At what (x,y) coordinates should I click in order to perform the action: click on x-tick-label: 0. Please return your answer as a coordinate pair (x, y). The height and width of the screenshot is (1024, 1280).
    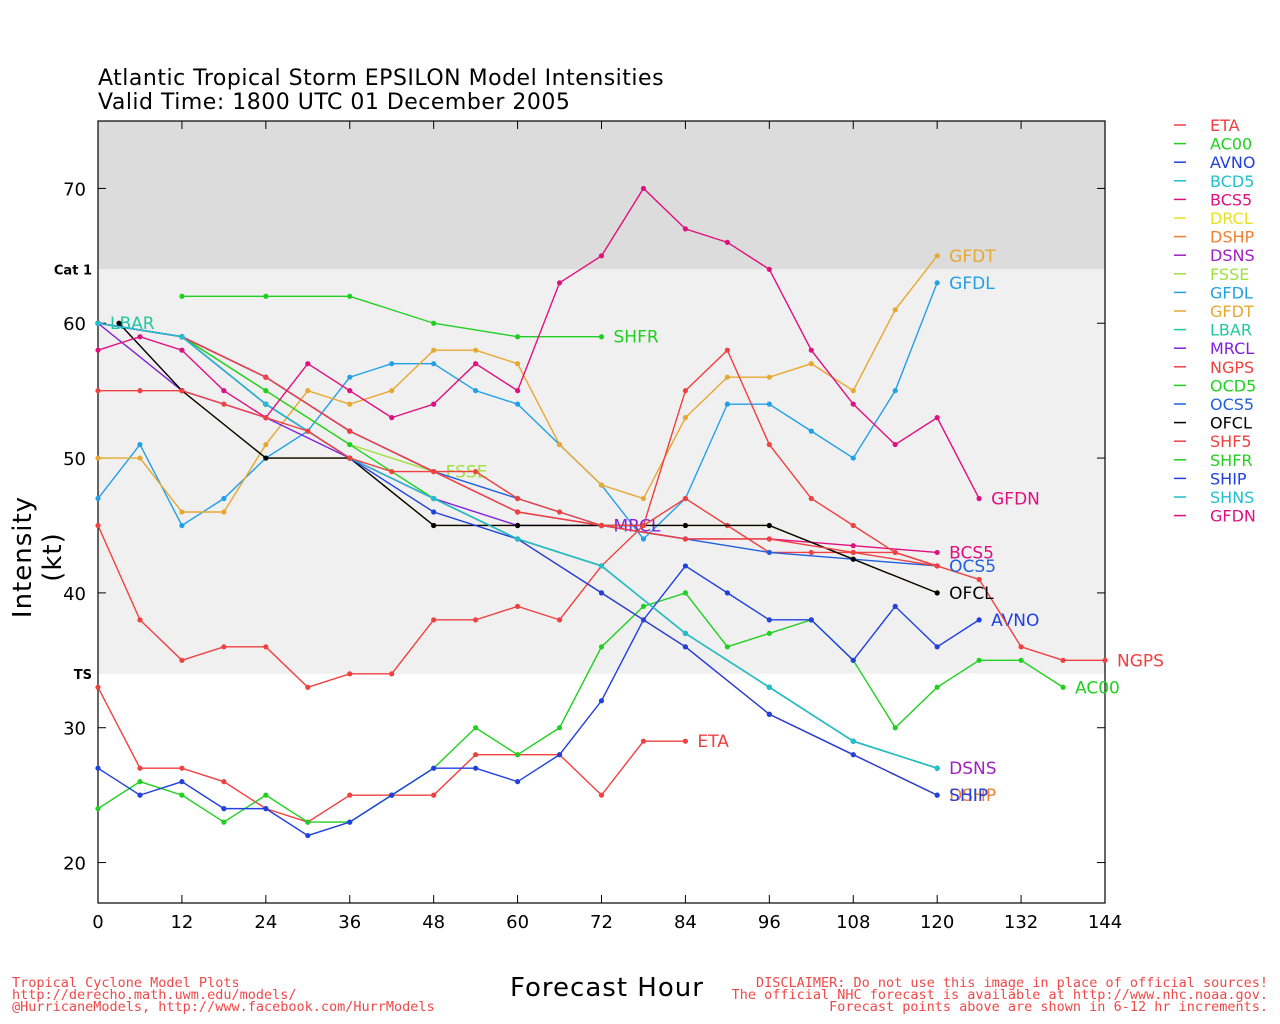
    Looking at the image, I should click on (97, 922).